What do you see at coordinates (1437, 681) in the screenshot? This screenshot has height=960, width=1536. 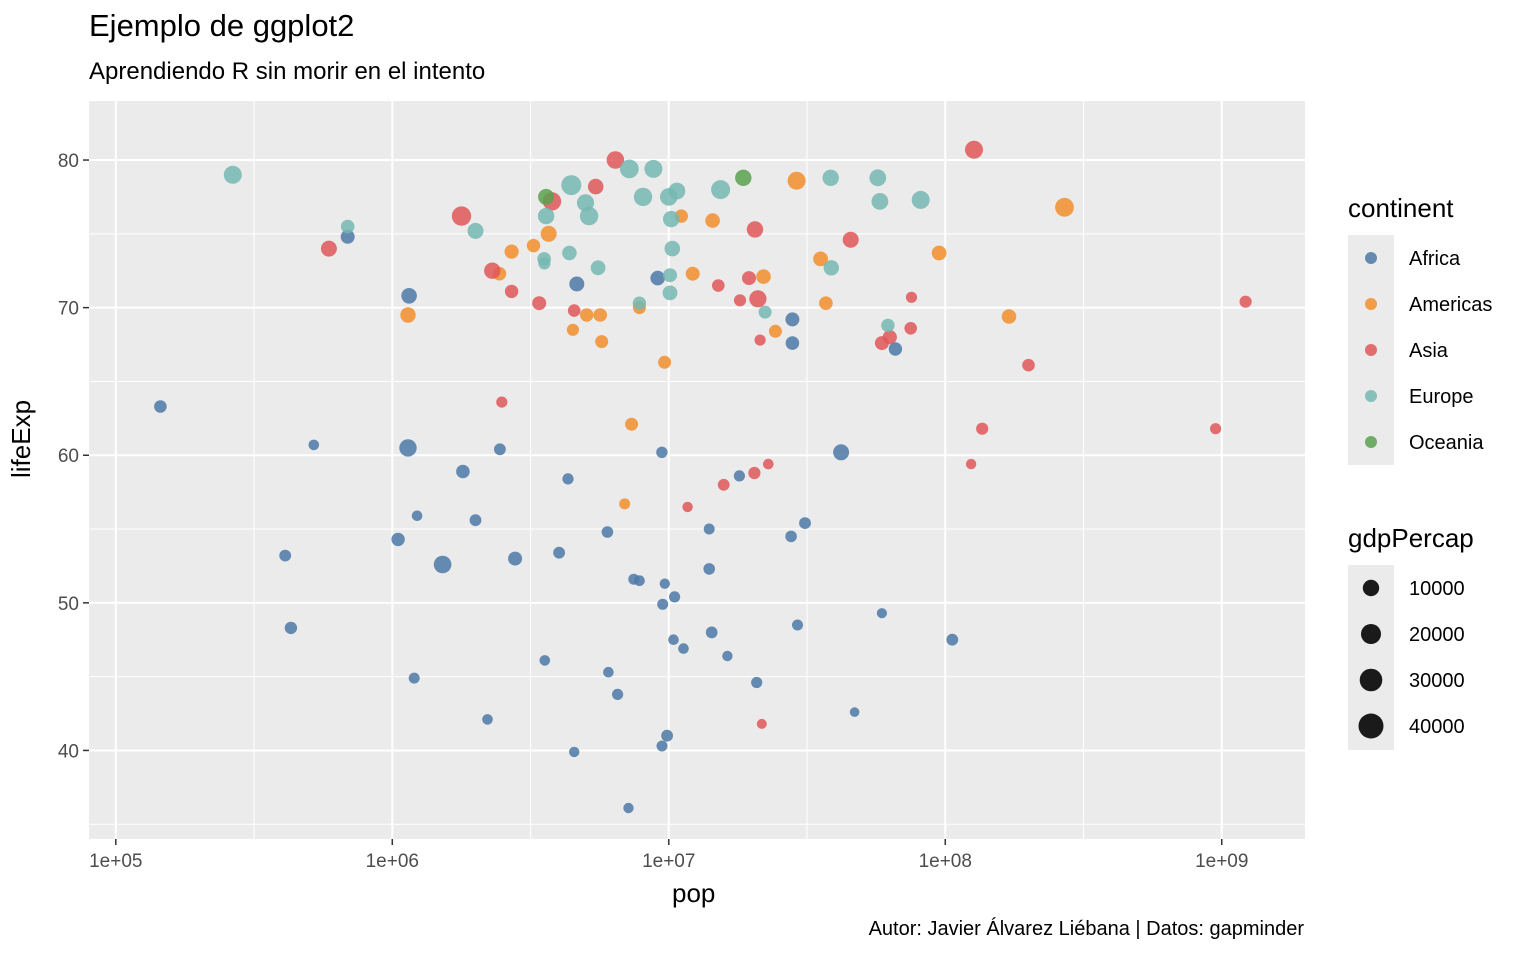 I see `size-legend-label: 30000` at bounding box center [1437, 681].